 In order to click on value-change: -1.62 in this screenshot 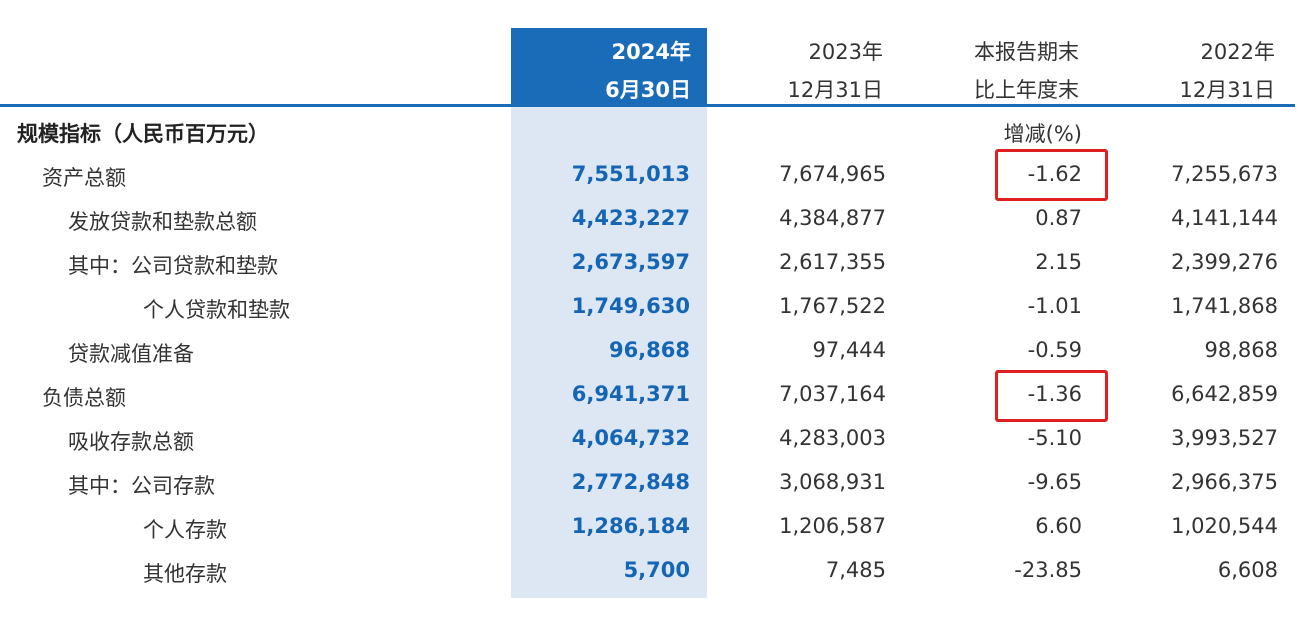, I will do `click(1054, 174)`.